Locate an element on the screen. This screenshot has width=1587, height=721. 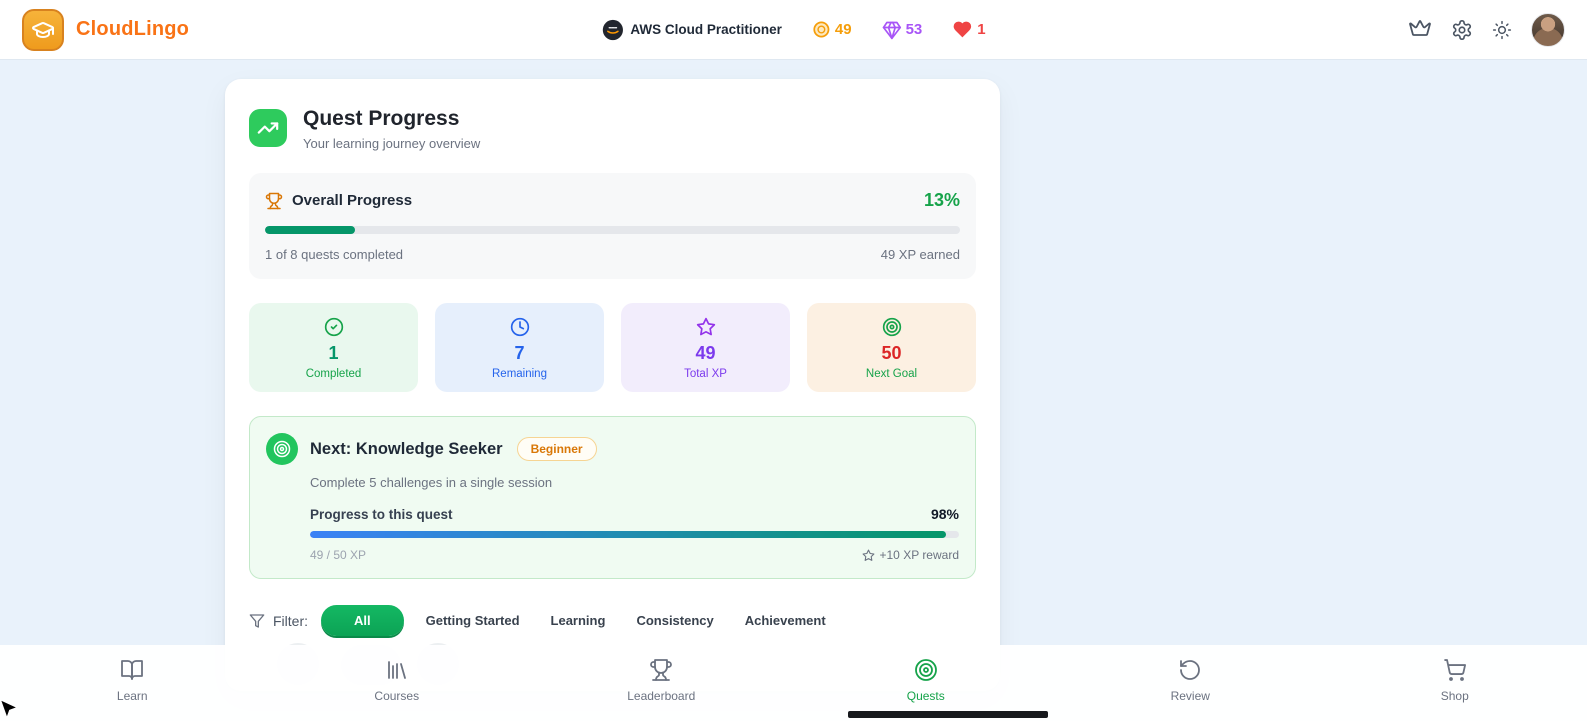
nav-label: Leaderboard is located at coordinates (661, 696).